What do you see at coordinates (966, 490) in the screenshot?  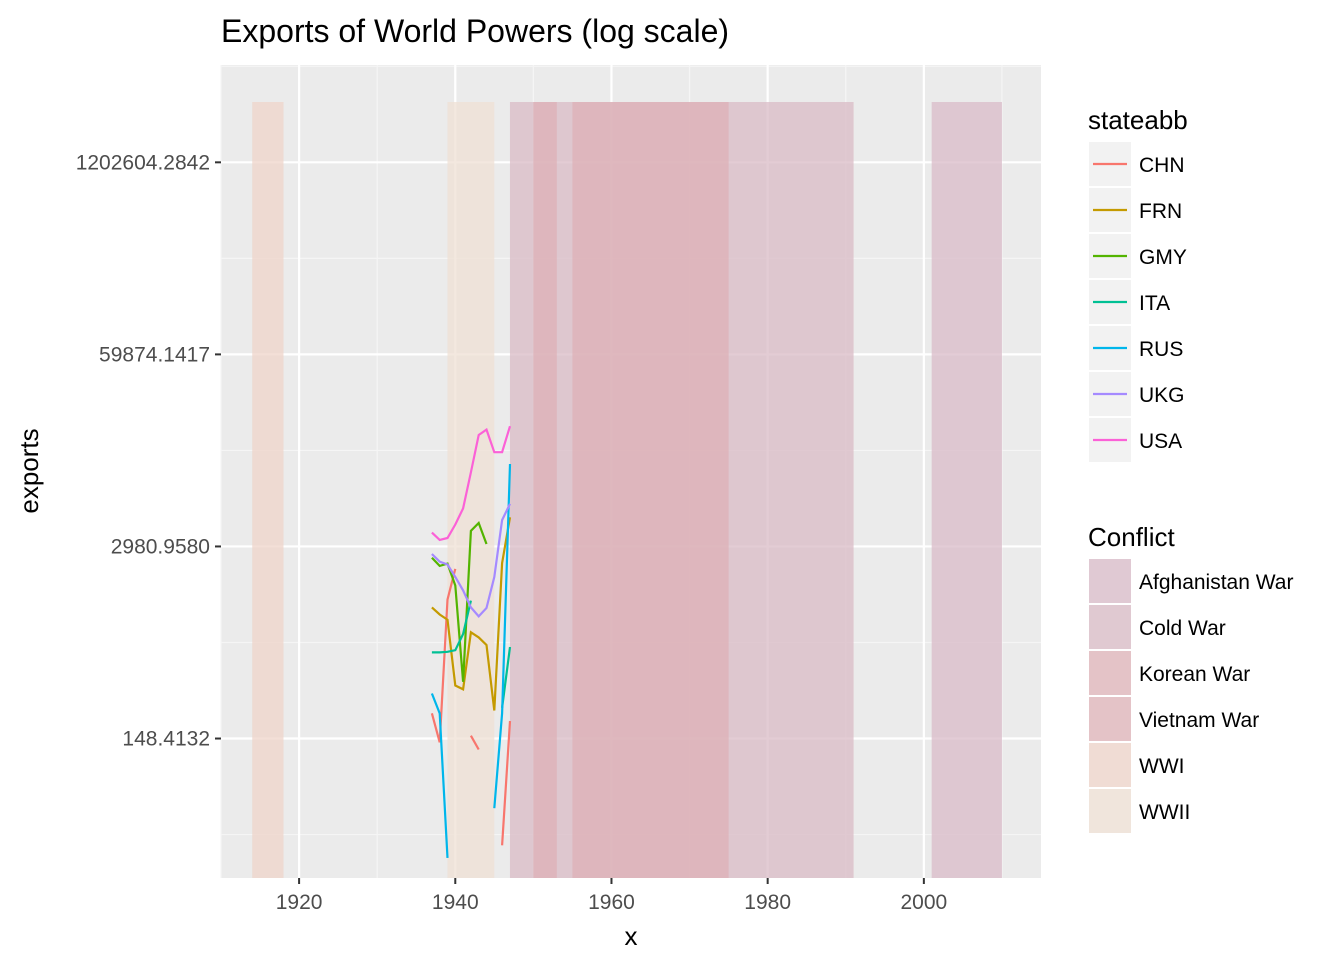 I see `conflict-band-afghanistan-war` at bounding box center [966, 490].